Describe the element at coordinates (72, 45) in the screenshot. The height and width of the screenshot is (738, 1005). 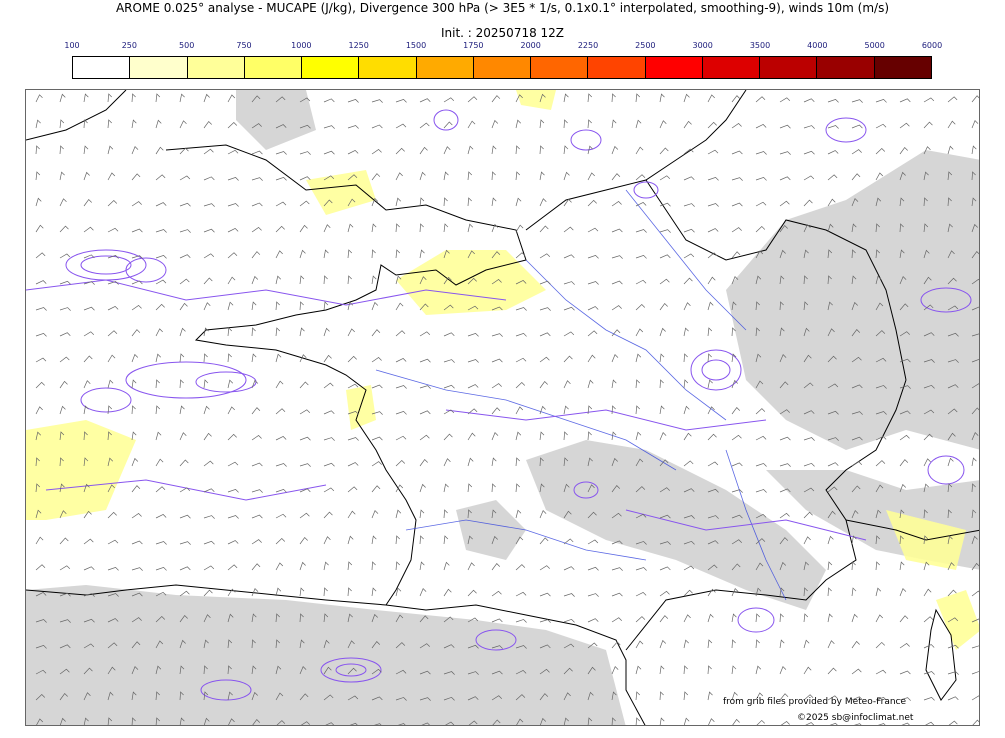
I see `colorbar-tick-label: 100` at that location.